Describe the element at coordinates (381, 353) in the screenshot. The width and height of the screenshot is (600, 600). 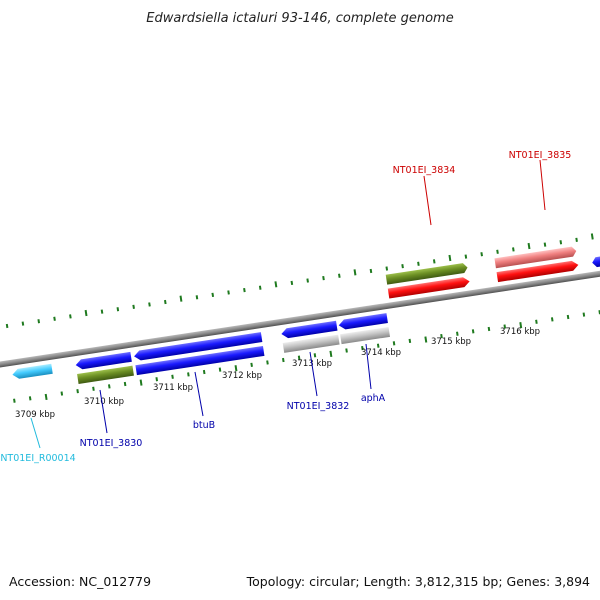
I see `scale-label-3714: 3714 kbp` at that location.